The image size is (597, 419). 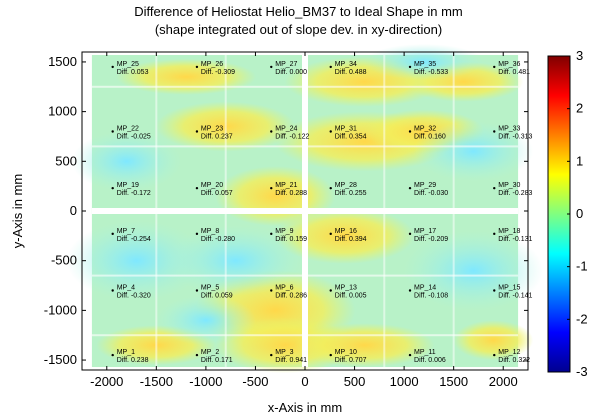 What do you see at coordinates (156, 381) in the screenshot?
I see `x-tick-label: -1500` at bounding box center [156, 381].